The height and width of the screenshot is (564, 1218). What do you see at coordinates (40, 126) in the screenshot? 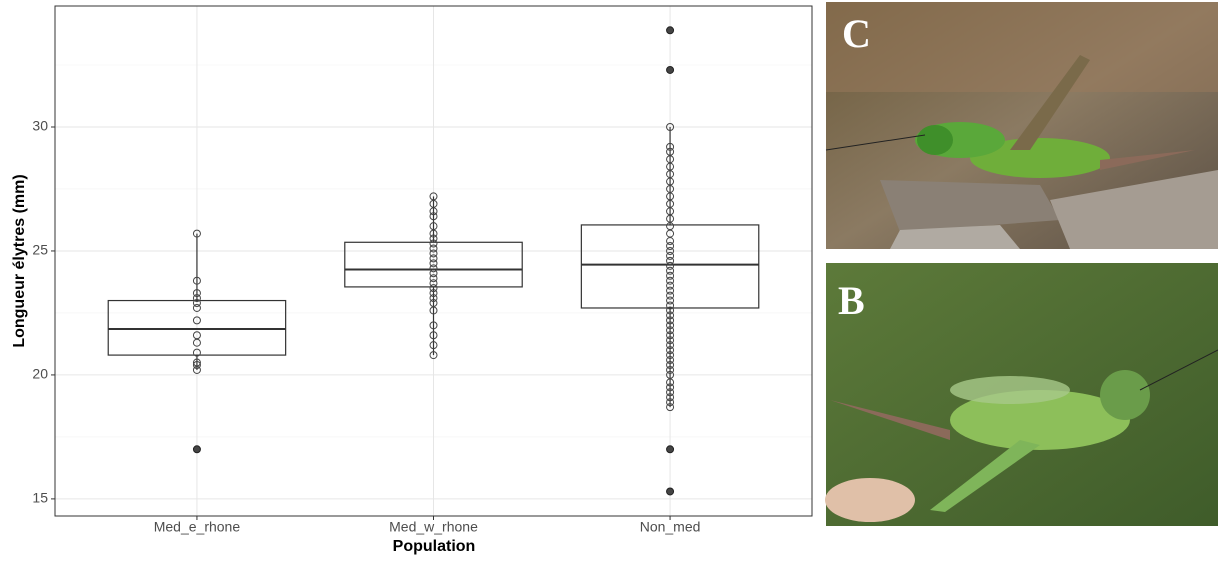
I see `y-tick-label: 30` at bounding box center [40, 126].